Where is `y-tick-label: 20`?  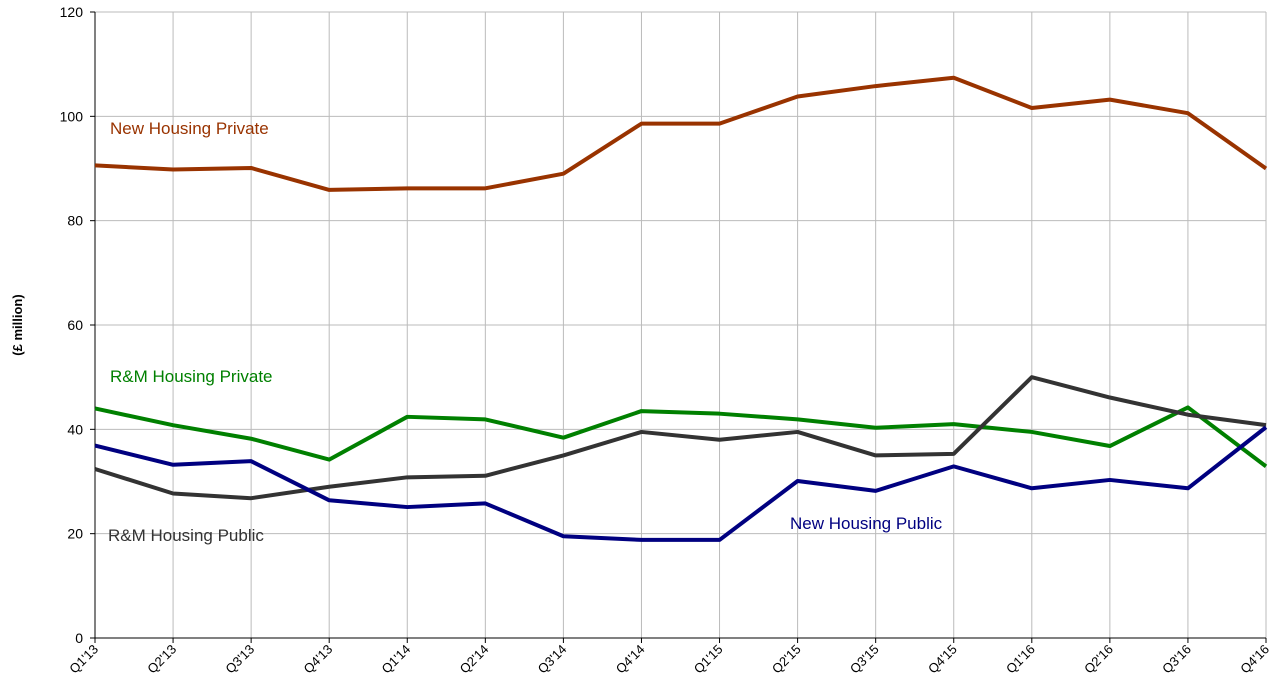
y-tick-label: 20 is located at coordinates (75, 534).